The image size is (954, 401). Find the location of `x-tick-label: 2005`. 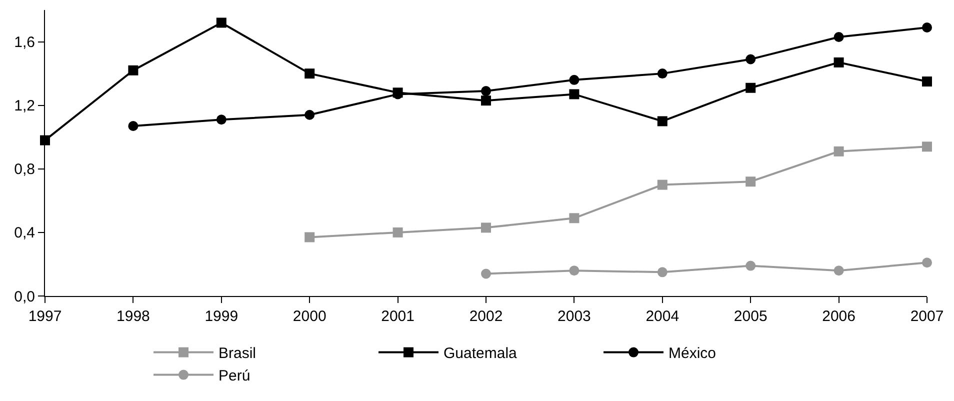

x-tick-label: 2005 is located at coordinates (751, 316).